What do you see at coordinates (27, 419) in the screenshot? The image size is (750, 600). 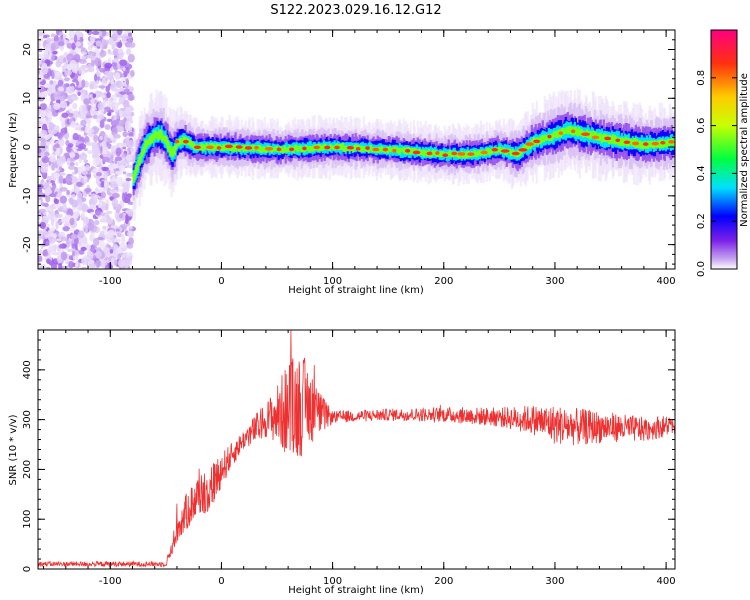 I see `y-tick-label: 300` at bounding box center [27, 419].